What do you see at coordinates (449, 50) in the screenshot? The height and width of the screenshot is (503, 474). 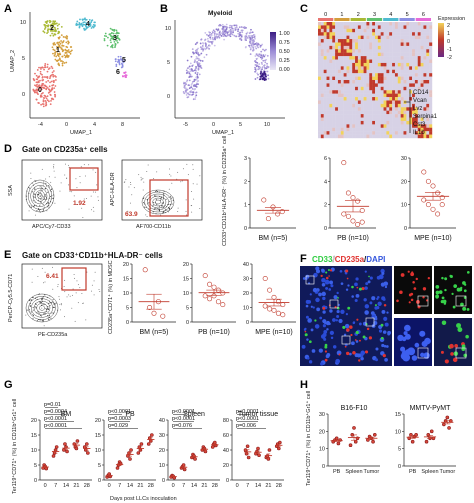 I see `c-leg-4: -1` at bounding box center [449, 50].